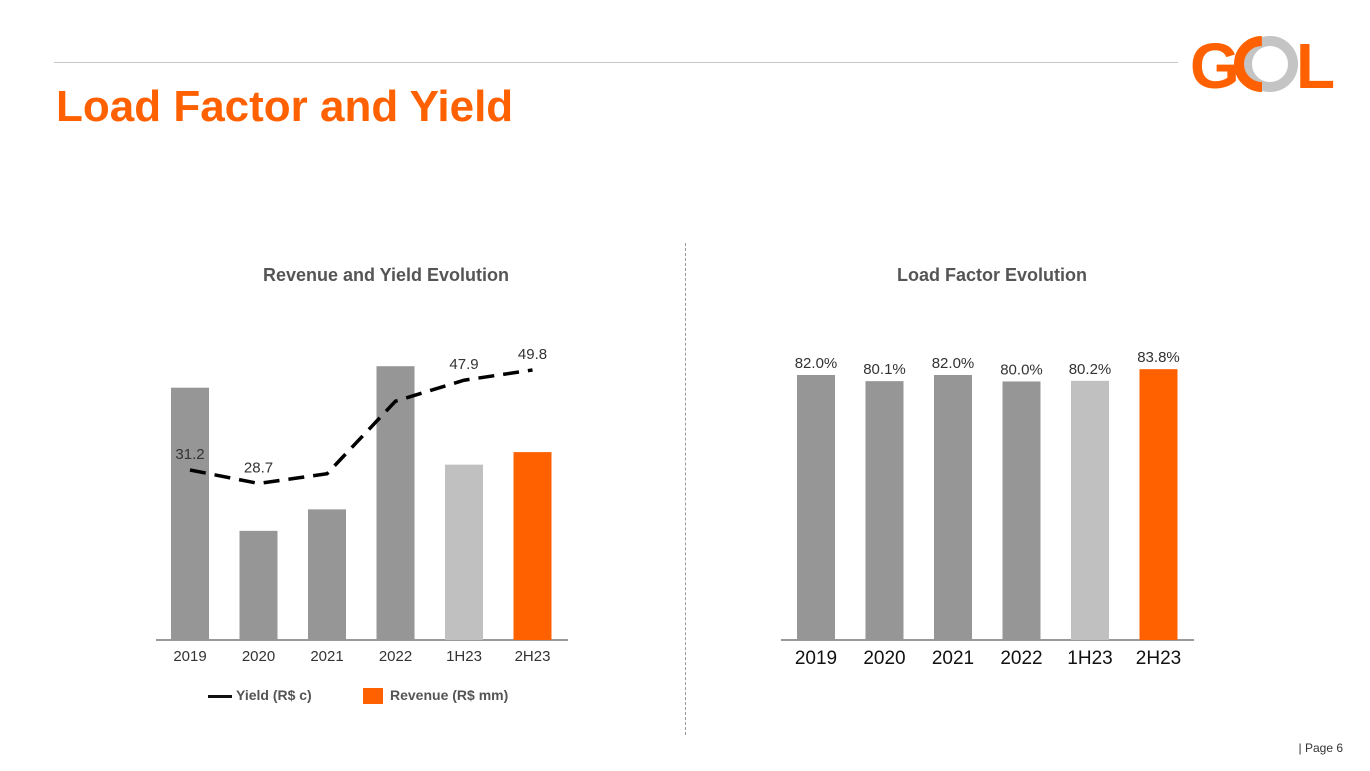  I want to click on page-number: | Page 6, so click(1320, 748).